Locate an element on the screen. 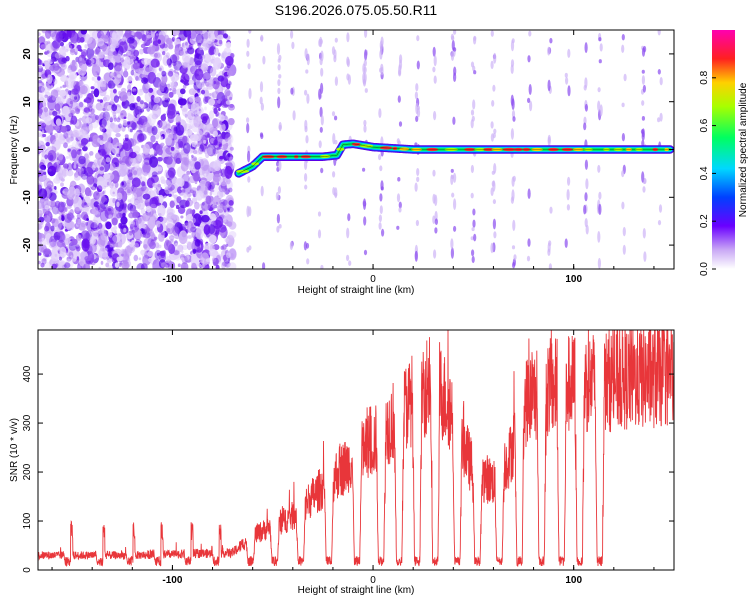 The height and width of the screenshot is (600, 750). colorbar-label: Normalized spectral amplitude is located at coordinates (743, 149).